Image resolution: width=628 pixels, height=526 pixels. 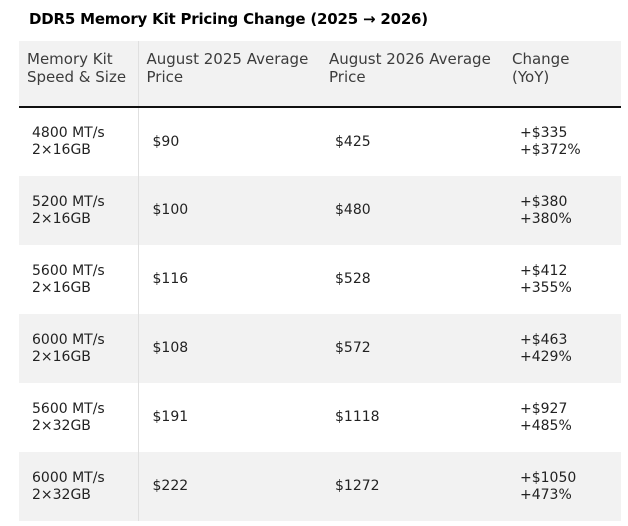 I want to click on kit-cell: 6000 MT/s 2×16GB, so click(x=79, y=348).